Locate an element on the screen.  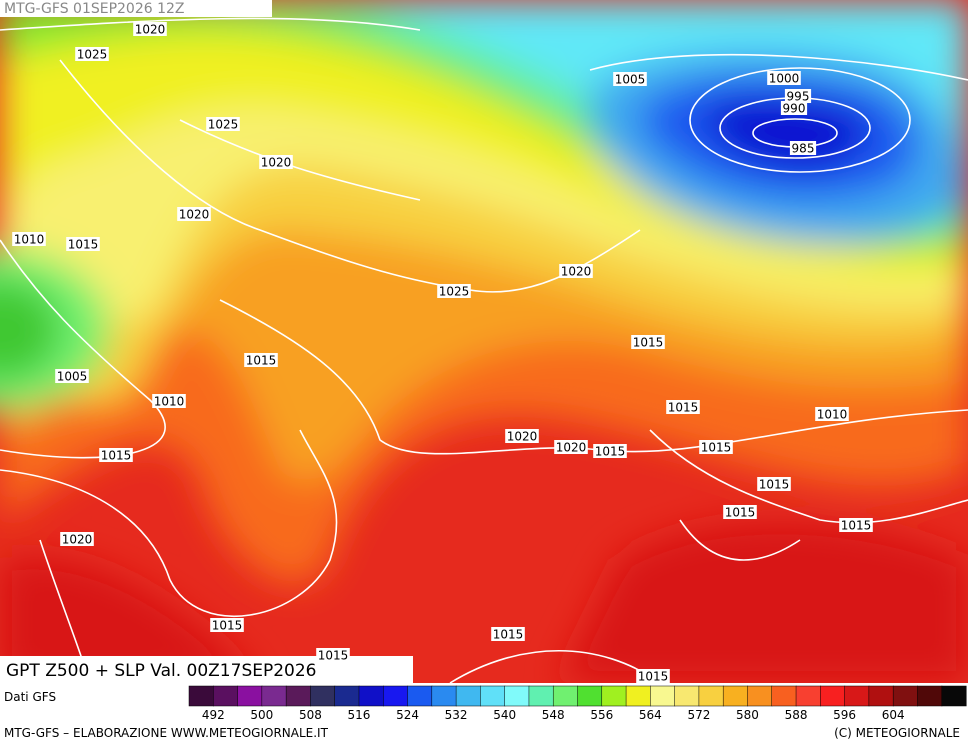
isobar-label: 995 is located at coordinates (798, 97).